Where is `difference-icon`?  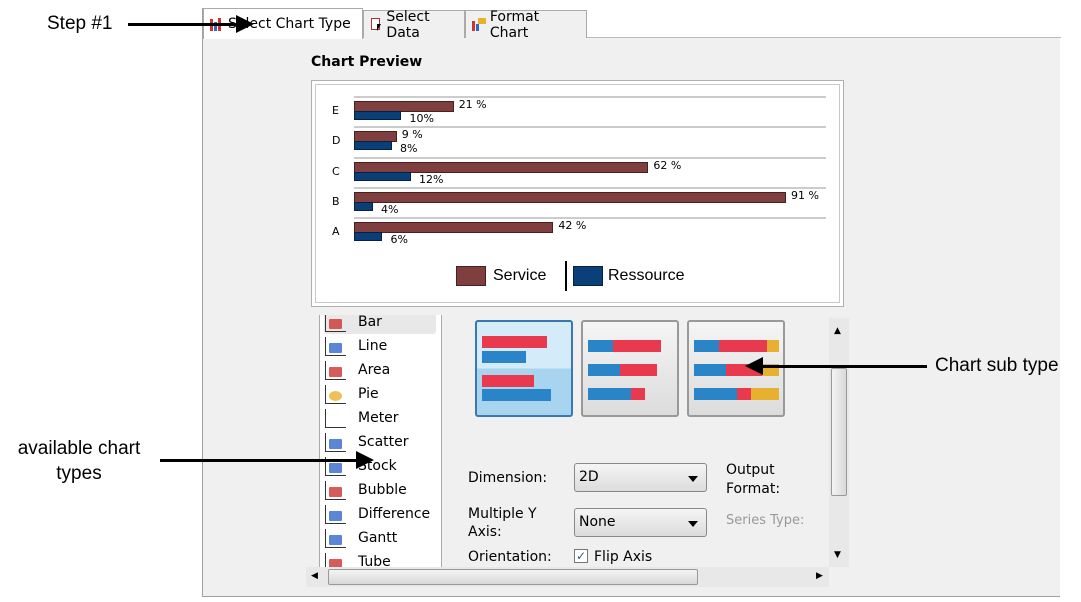 difference-icon is located at coordinates (335, 514).